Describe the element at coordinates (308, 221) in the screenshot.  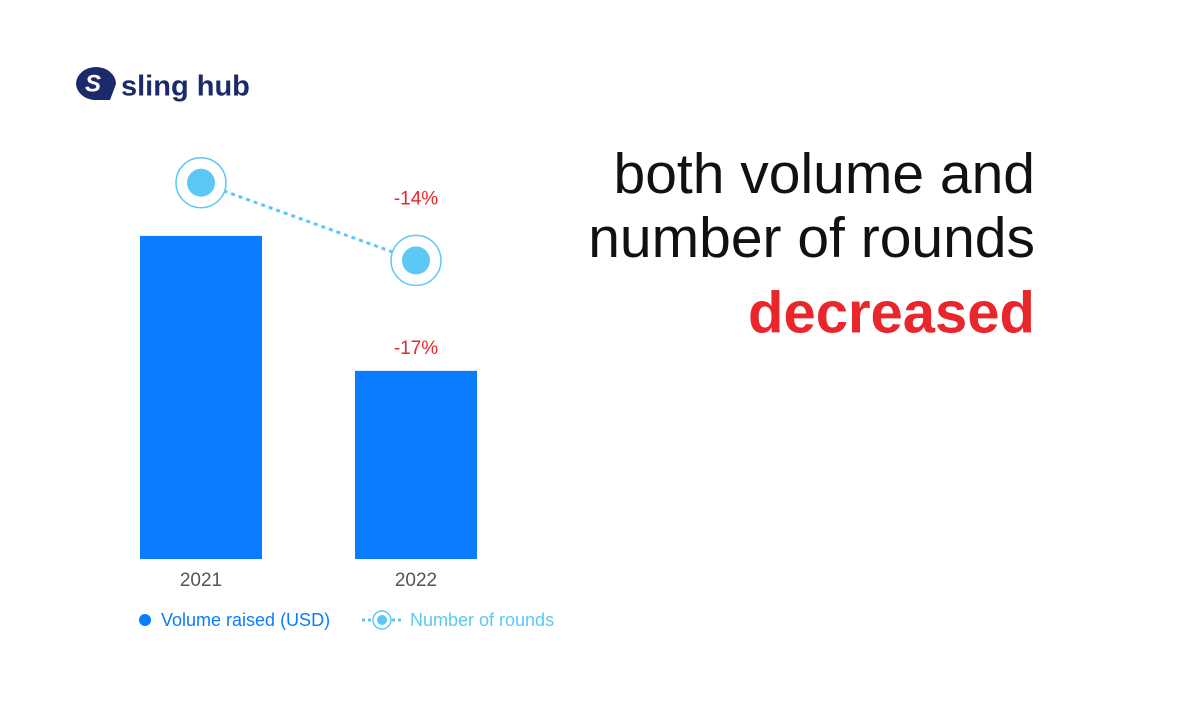
I see `line` at that location.